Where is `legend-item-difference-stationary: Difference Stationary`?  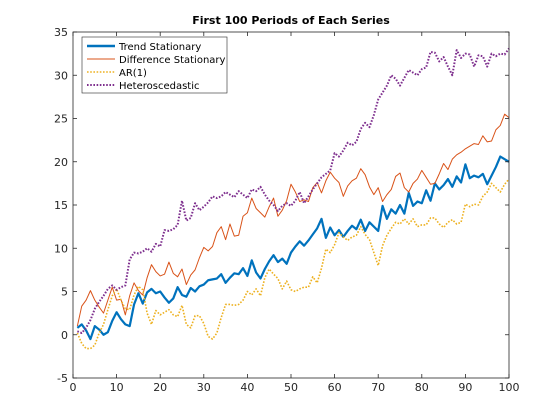 legend-item-difference-stationary: Difference Stationary is located at coordinates (156, 60).